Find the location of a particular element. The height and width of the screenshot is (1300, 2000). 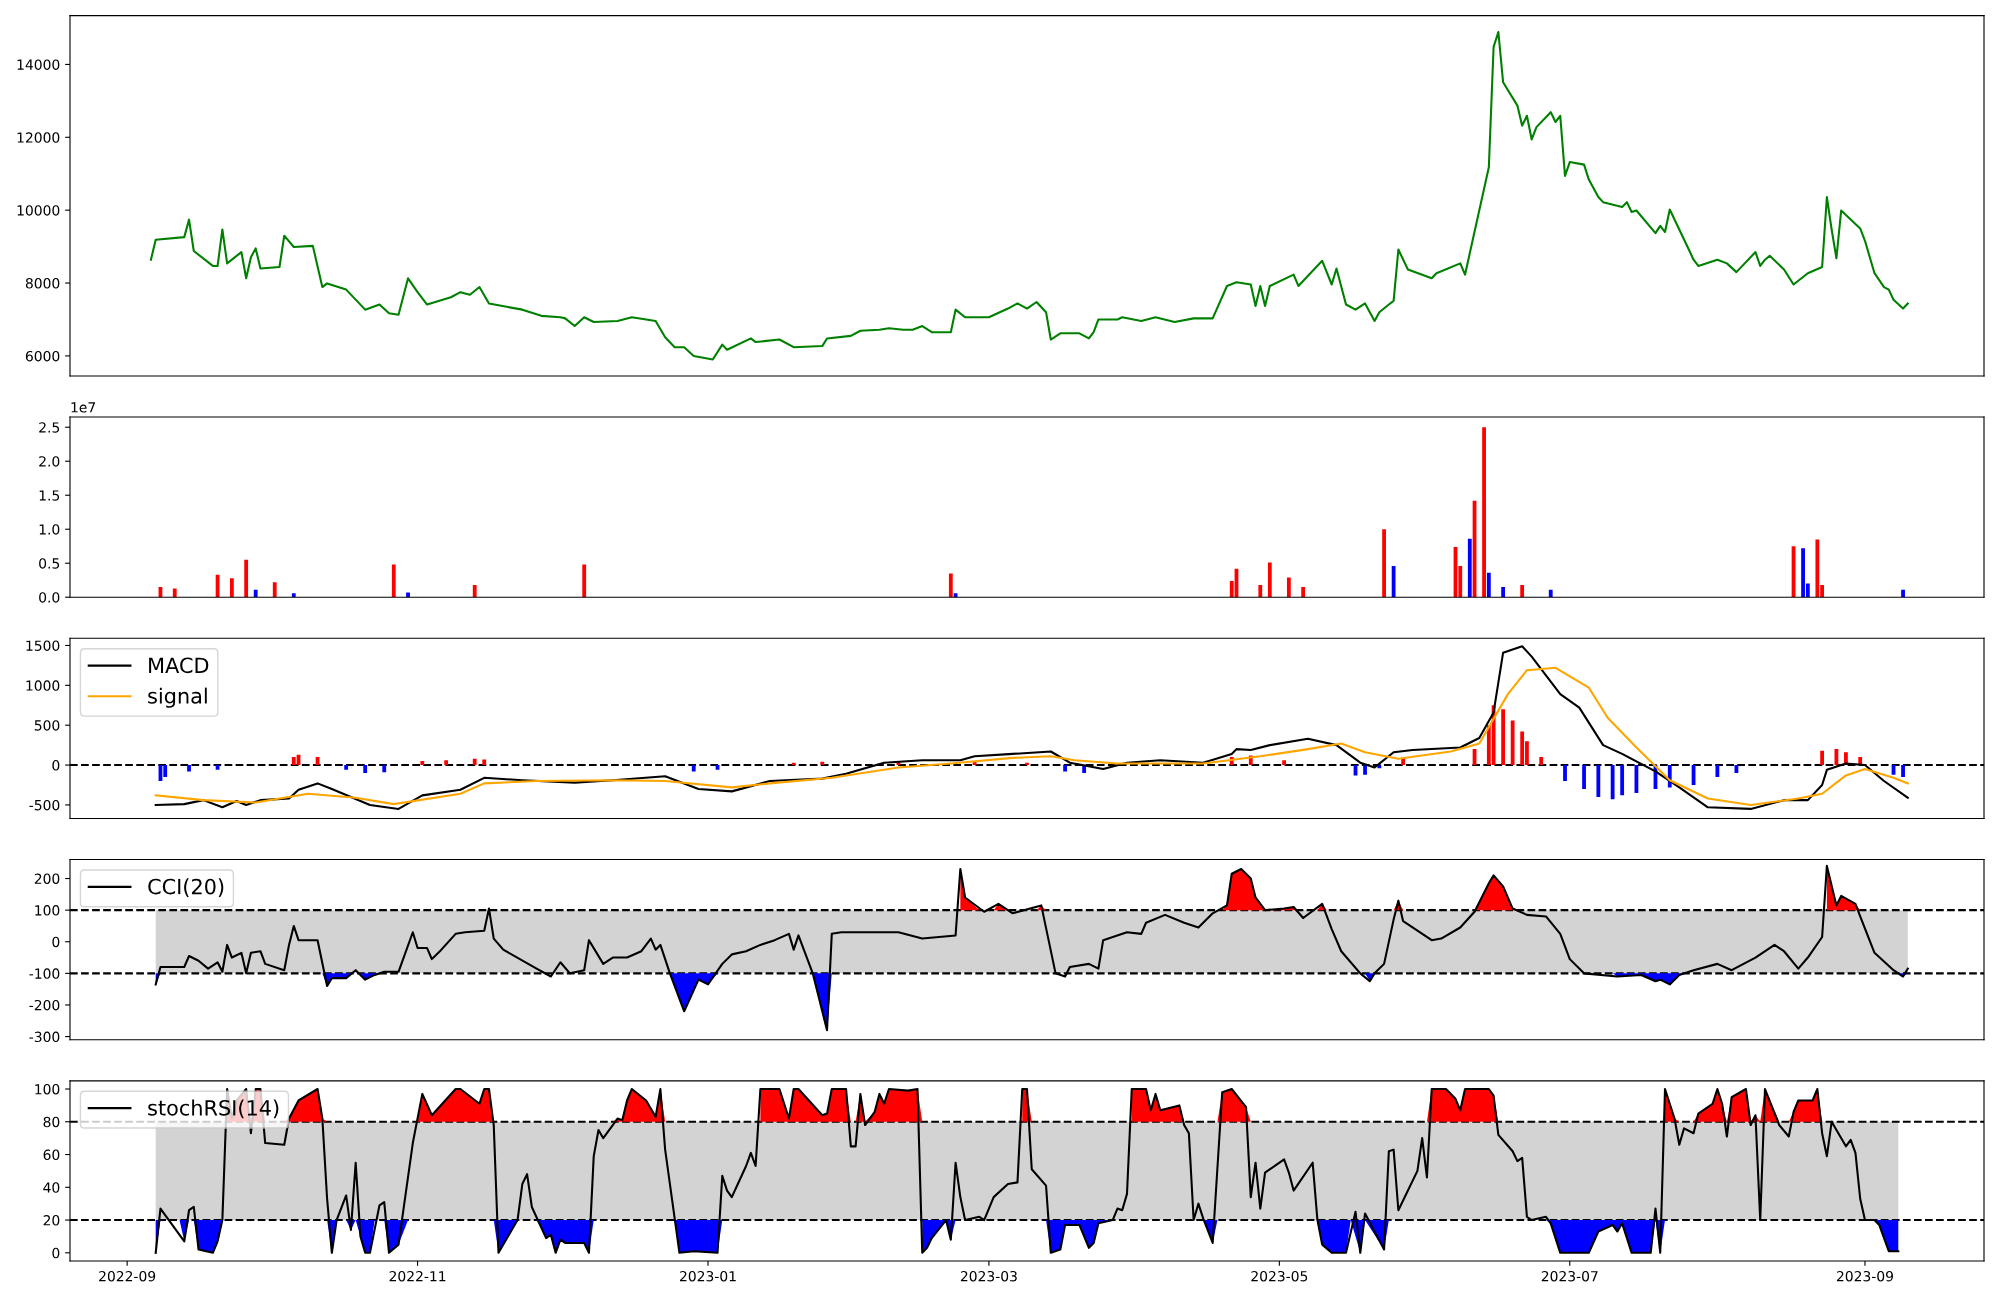

y-tick-label: 1.5 is located at coordinates (49, 495).